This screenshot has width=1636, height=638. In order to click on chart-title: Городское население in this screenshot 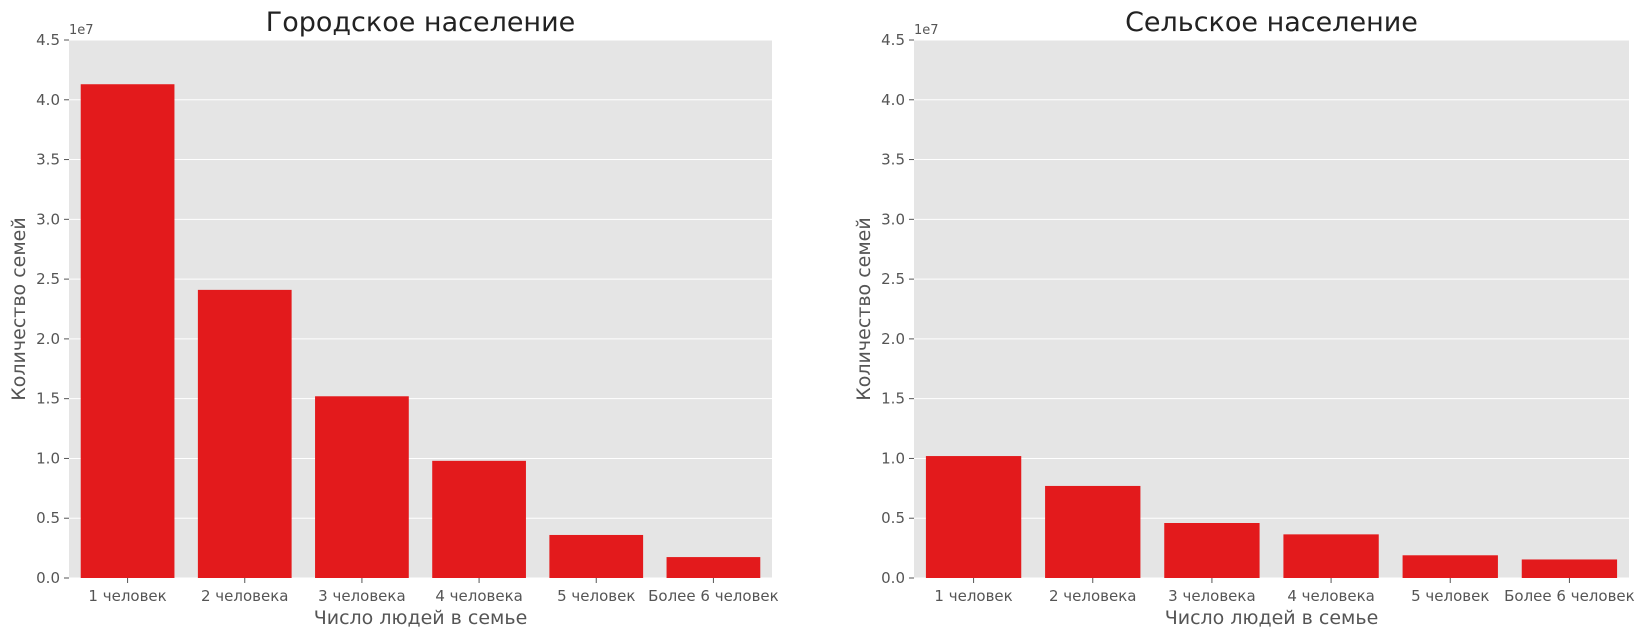, I will do `click(421, 22)`.